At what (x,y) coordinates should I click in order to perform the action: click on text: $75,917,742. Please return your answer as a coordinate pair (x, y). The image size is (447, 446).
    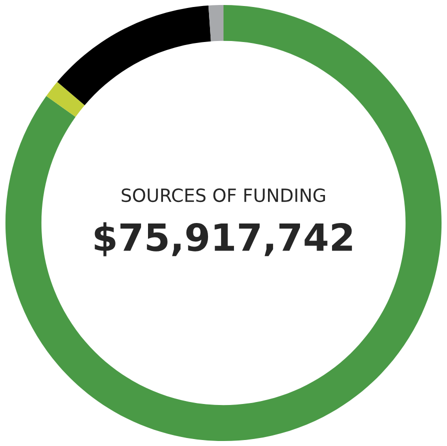
    Looking at the image, I should click on (223, 239).